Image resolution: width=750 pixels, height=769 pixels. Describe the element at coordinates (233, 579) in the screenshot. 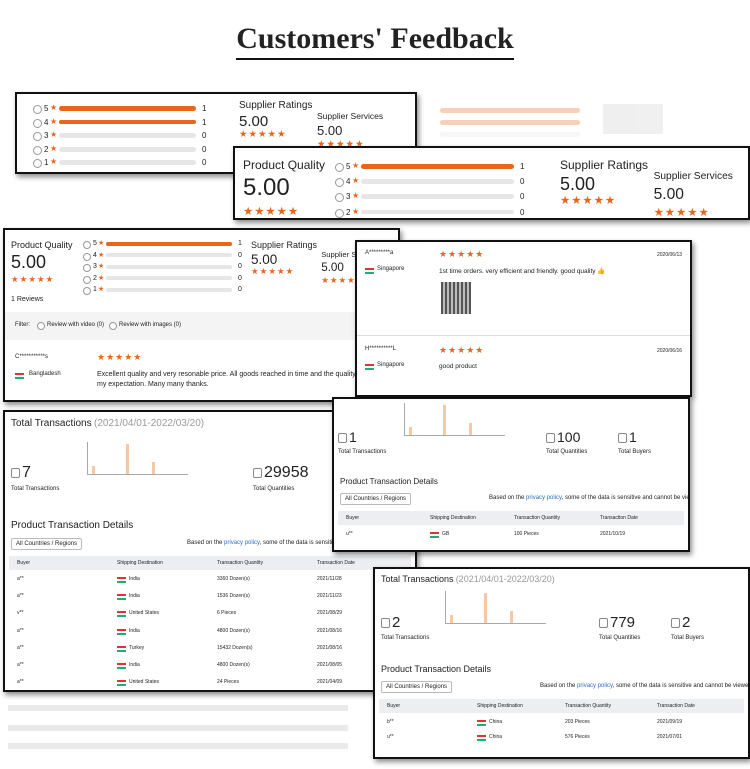

I see `table-cell: 3360 Dozen(s)` at that location.